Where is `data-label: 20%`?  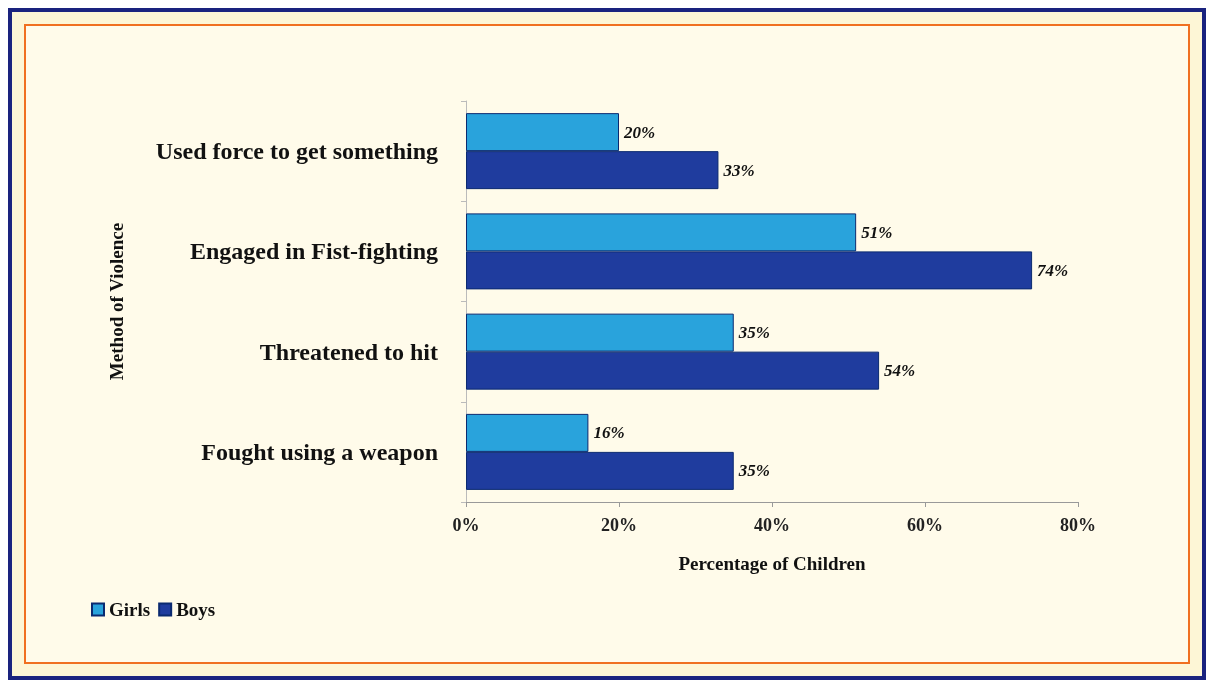 data-label: 20% is located at coordinates (639, 132).